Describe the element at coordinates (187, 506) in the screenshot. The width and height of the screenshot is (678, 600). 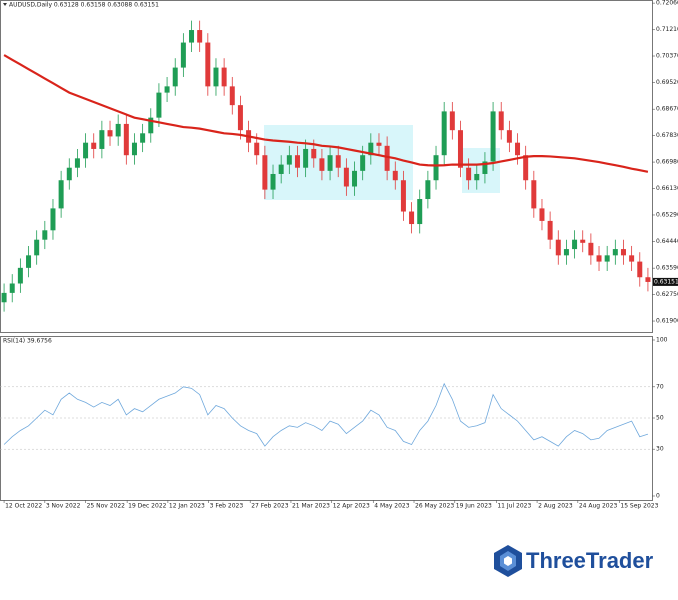
I see `x-tick-label: 12 Jan 2023` at that location.